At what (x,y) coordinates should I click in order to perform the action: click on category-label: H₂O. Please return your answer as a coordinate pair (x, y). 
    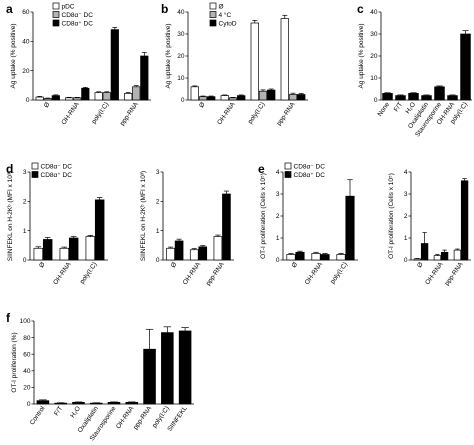
    Looking at the image, I should click on (75, 412).